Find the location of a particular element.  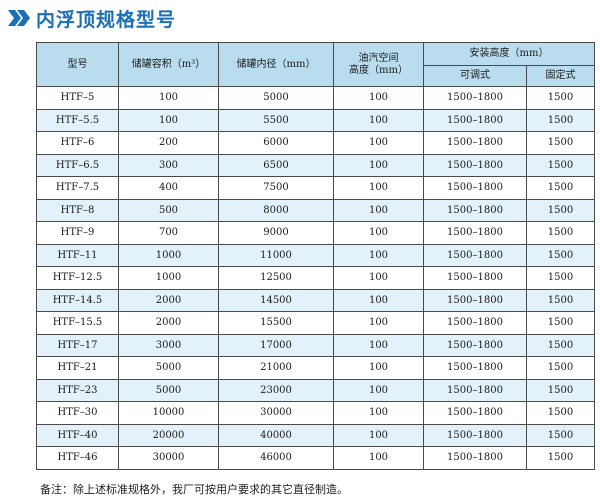

cell-diameter: 6500 is located at coordinates (276, 165).